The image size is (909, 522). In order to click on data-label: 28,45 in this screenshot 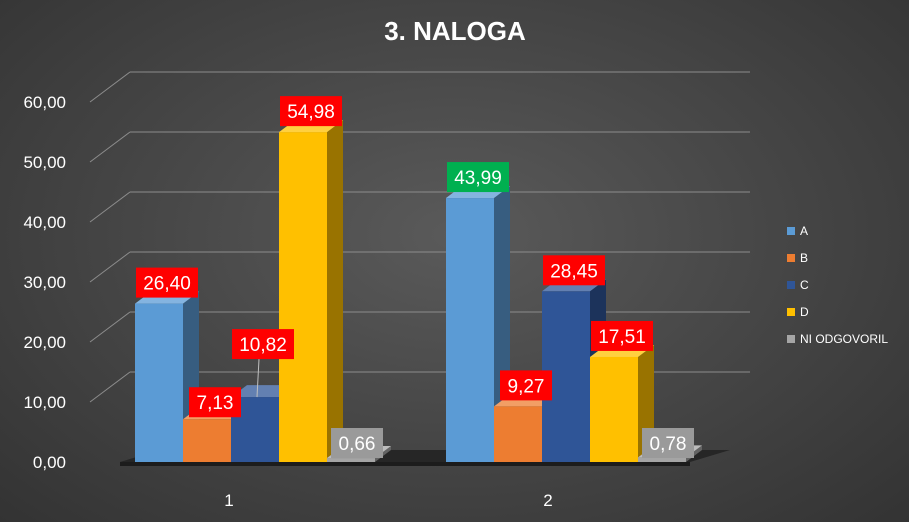, I will do `click(574, 270)`.